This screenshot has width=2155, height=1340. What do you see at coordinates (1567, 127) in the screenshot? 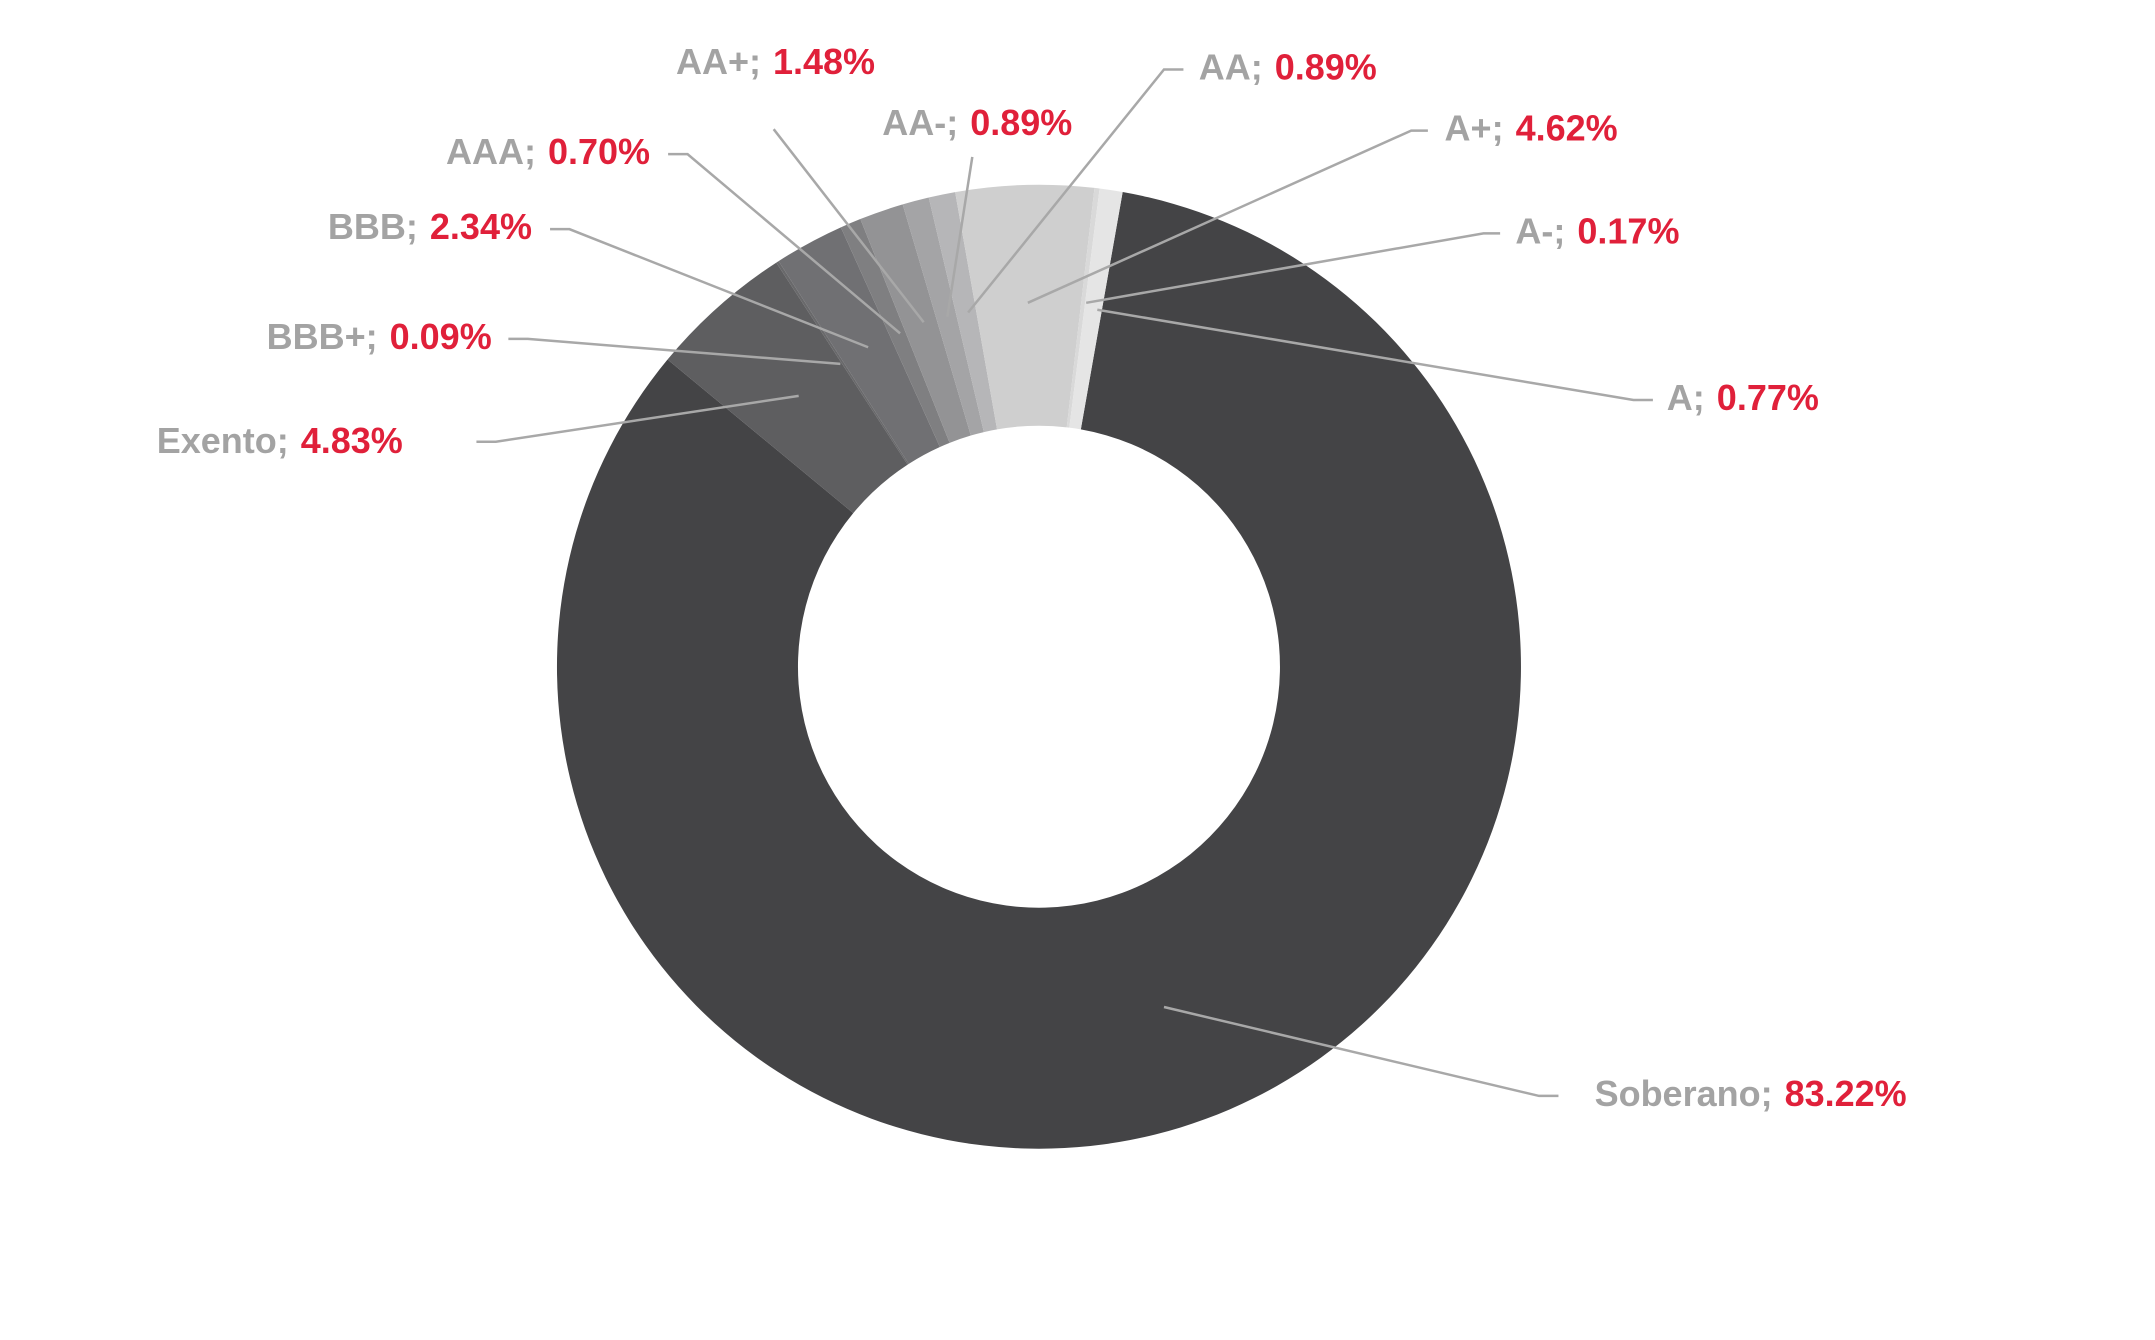
I see `value-label: 4.62%` at bounding box center [1567, 127].